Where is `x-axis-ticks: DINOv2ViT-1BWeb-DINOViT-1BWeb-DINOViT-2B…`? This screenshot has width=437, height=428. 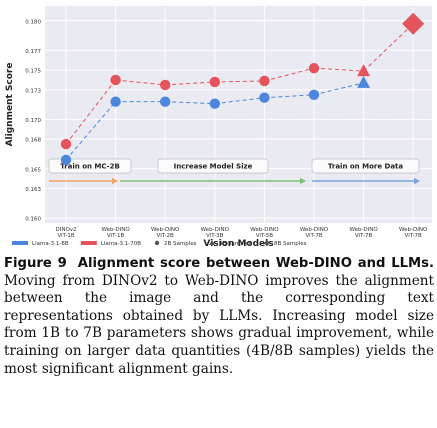 x-axis-ticks: DINOv2ViT-1BWeb-DINOViT-1BWeb-DINOViT-2B… is located at coordinates (241, 233).